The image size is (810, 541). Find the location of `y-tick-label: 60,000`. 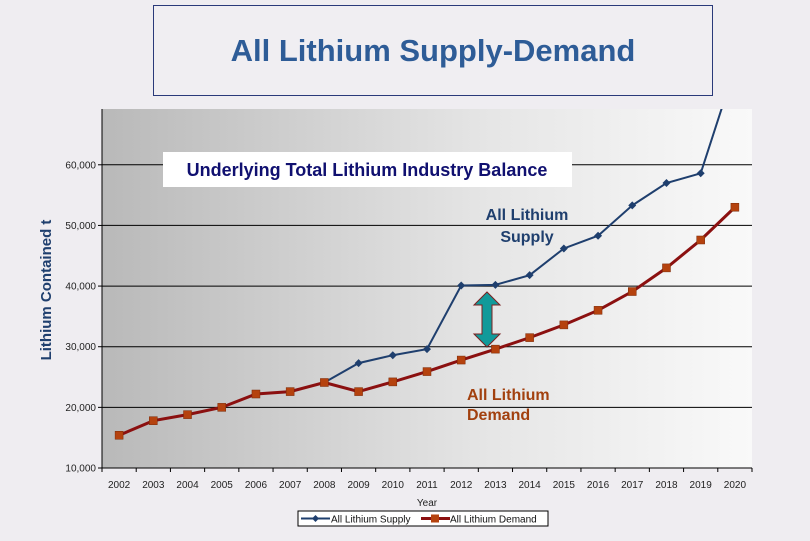

y-tick-label: 60,000 is located at coordinates (80, 165).